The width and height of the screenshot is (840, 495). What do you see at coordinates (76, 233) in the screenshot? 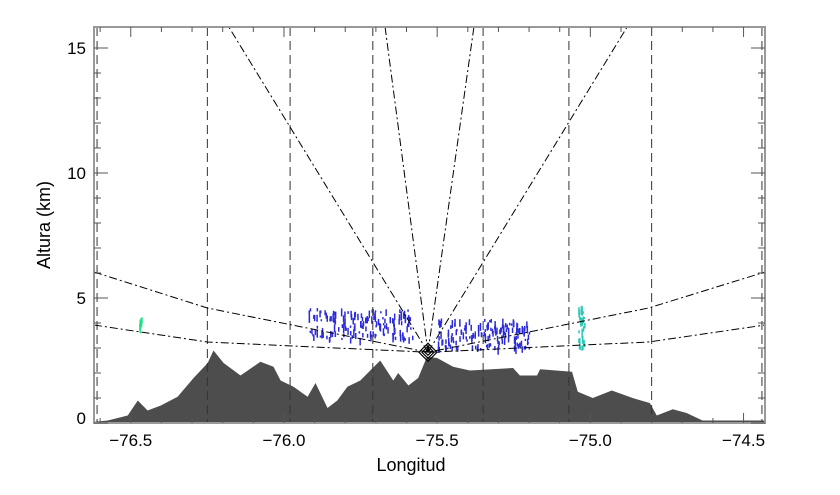
I see `y-tick-labels: 0 5 10 15` at bounding box center [76, 233].